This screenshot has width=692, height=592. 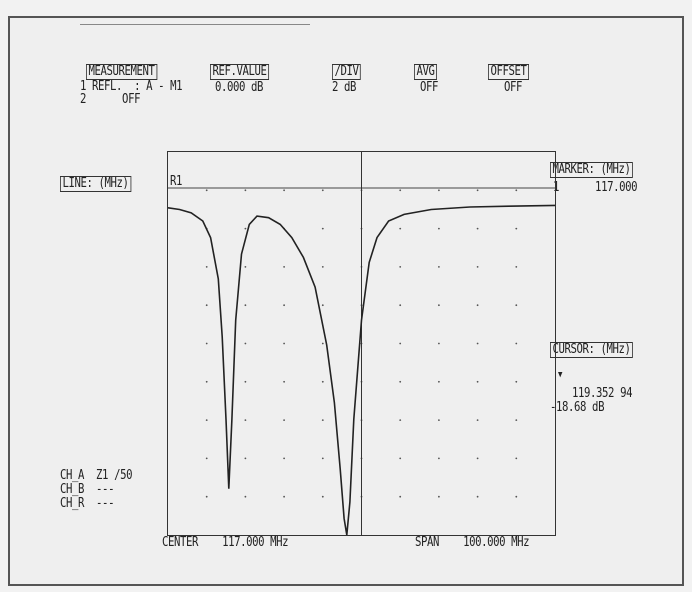 What do you see at coordinates (87, 503) in the screenshot?
I see `channel-r: CH_R ---` at bounding box center [87, 503].